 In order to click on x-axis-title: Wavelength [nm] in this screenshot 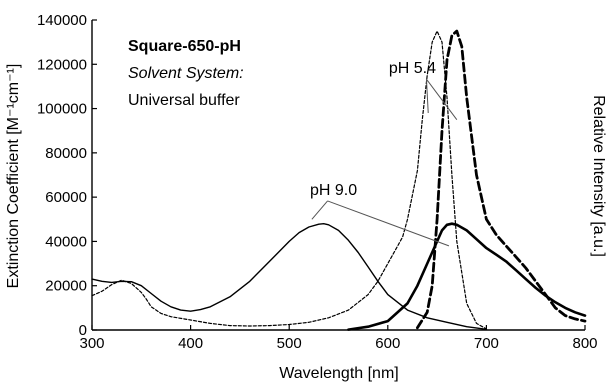, I will do `click(338, 373)`.